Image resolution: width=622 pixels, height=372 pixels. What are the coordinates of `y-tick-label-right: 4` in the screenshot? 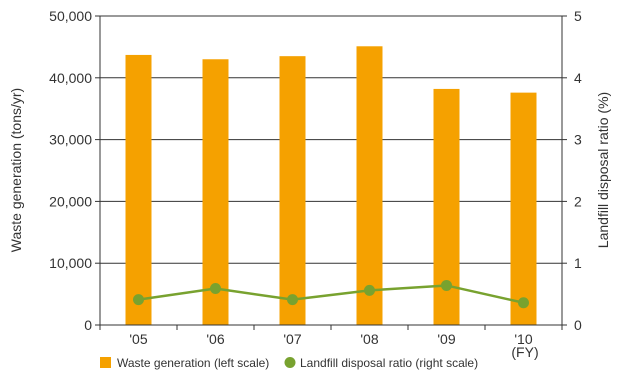 It's located at (578, 78).